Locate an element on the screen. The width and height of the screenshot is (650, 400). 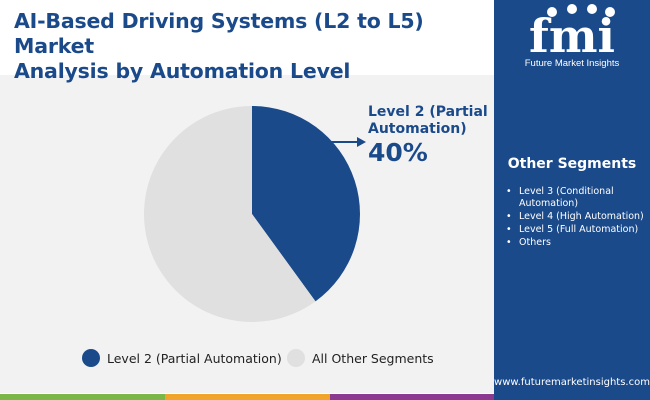
callout-value: 40% is located at coordinates (398, 152).